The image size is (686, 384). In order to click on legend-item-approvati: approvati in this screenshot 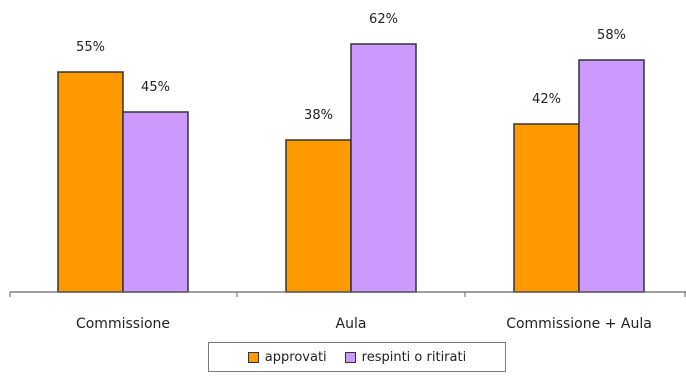, I will do `click(287, 357)`.